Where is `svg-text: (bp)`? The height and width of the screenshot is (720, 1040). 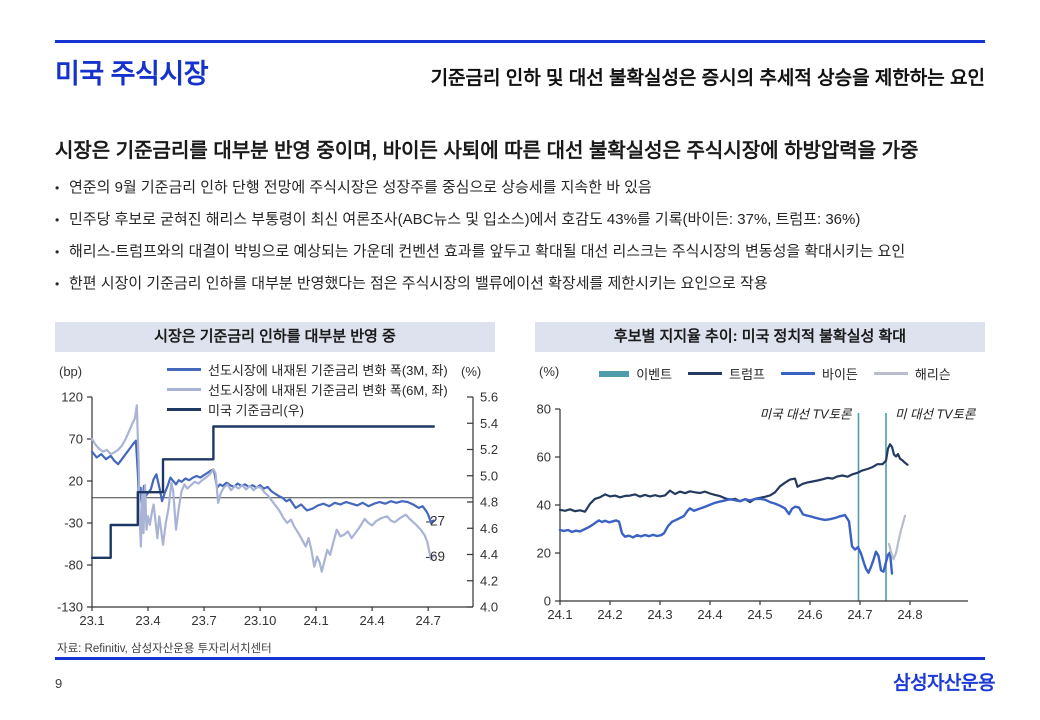
svg-text: (bp) is located at coordinates (70, 371).